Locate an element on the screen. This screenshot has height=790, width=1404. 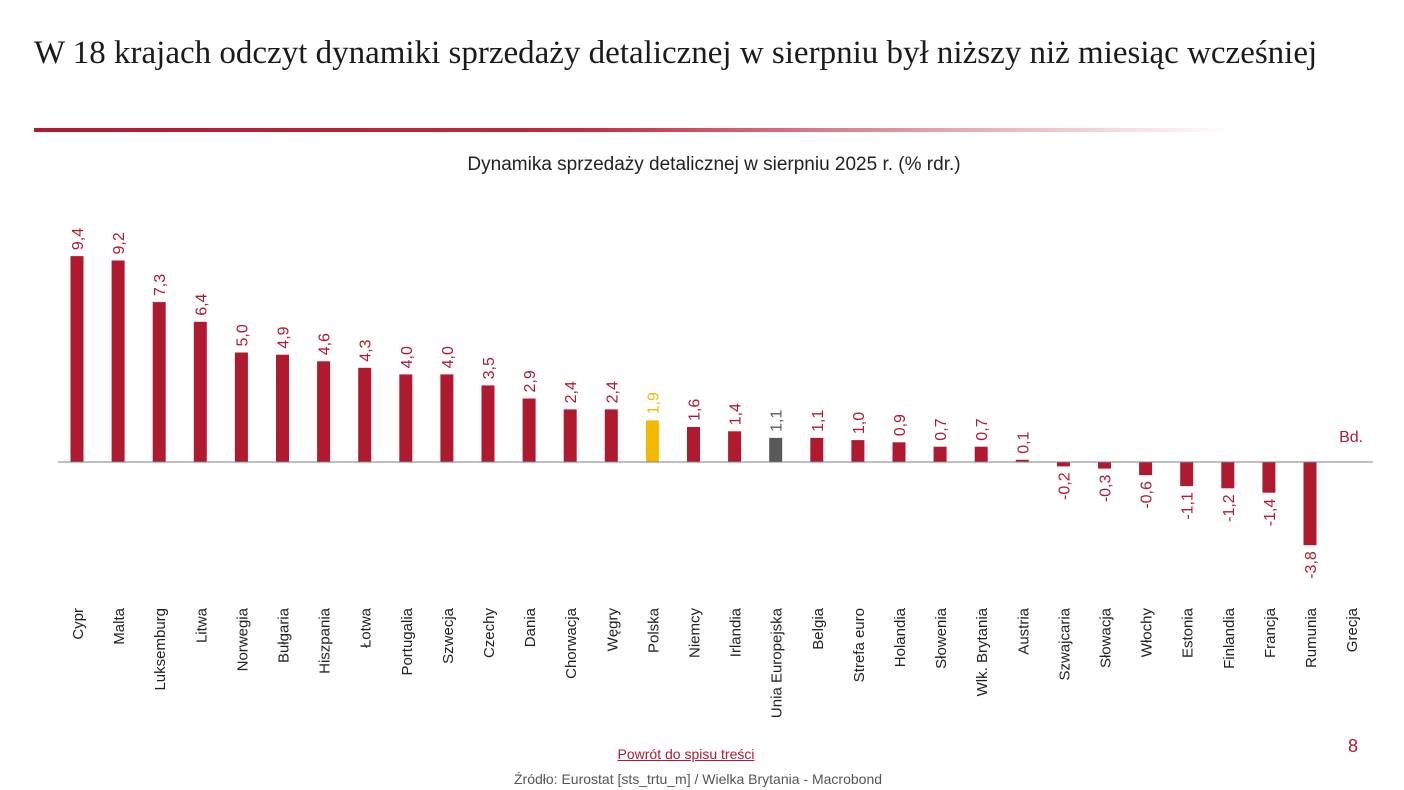
data-label-slowacja: -0,3 is located at coordinates (1106, 489).